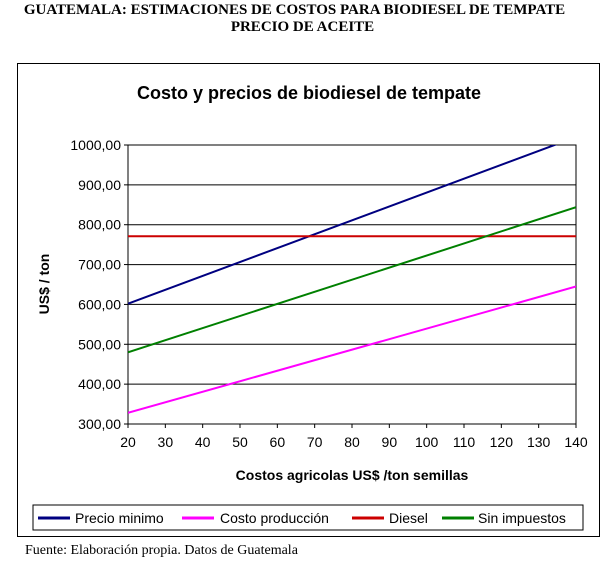 The width and height of the screenshot is (605, 564). I want to click on legend-label: Precio minimo, so click(119, 518).